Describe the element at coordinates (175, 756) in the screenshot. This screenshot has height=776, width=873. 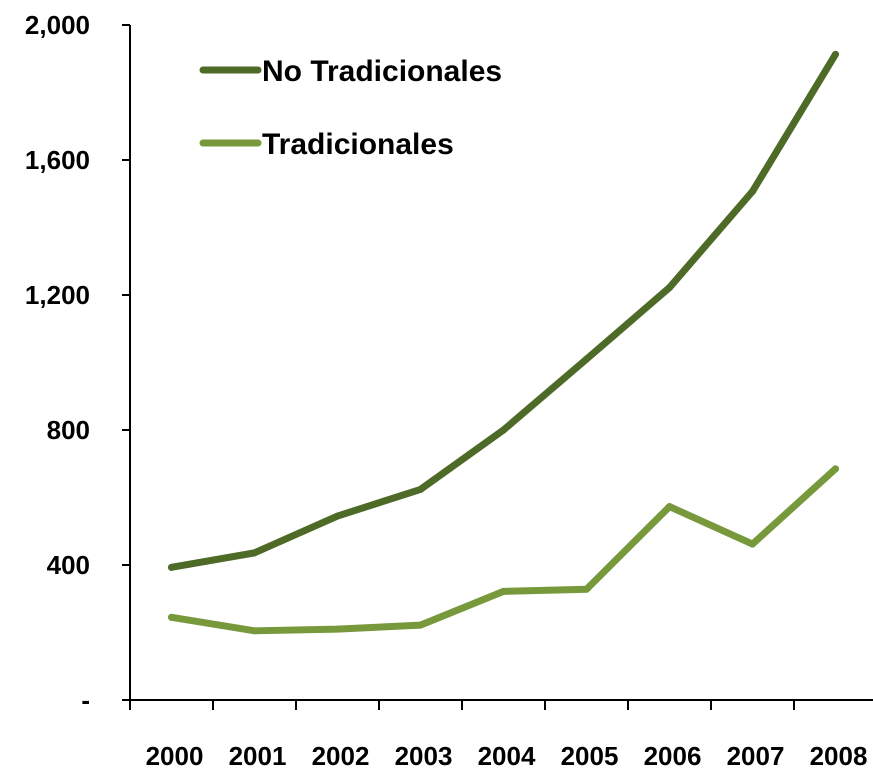
I see `x-tick-label: 2000` at that location.